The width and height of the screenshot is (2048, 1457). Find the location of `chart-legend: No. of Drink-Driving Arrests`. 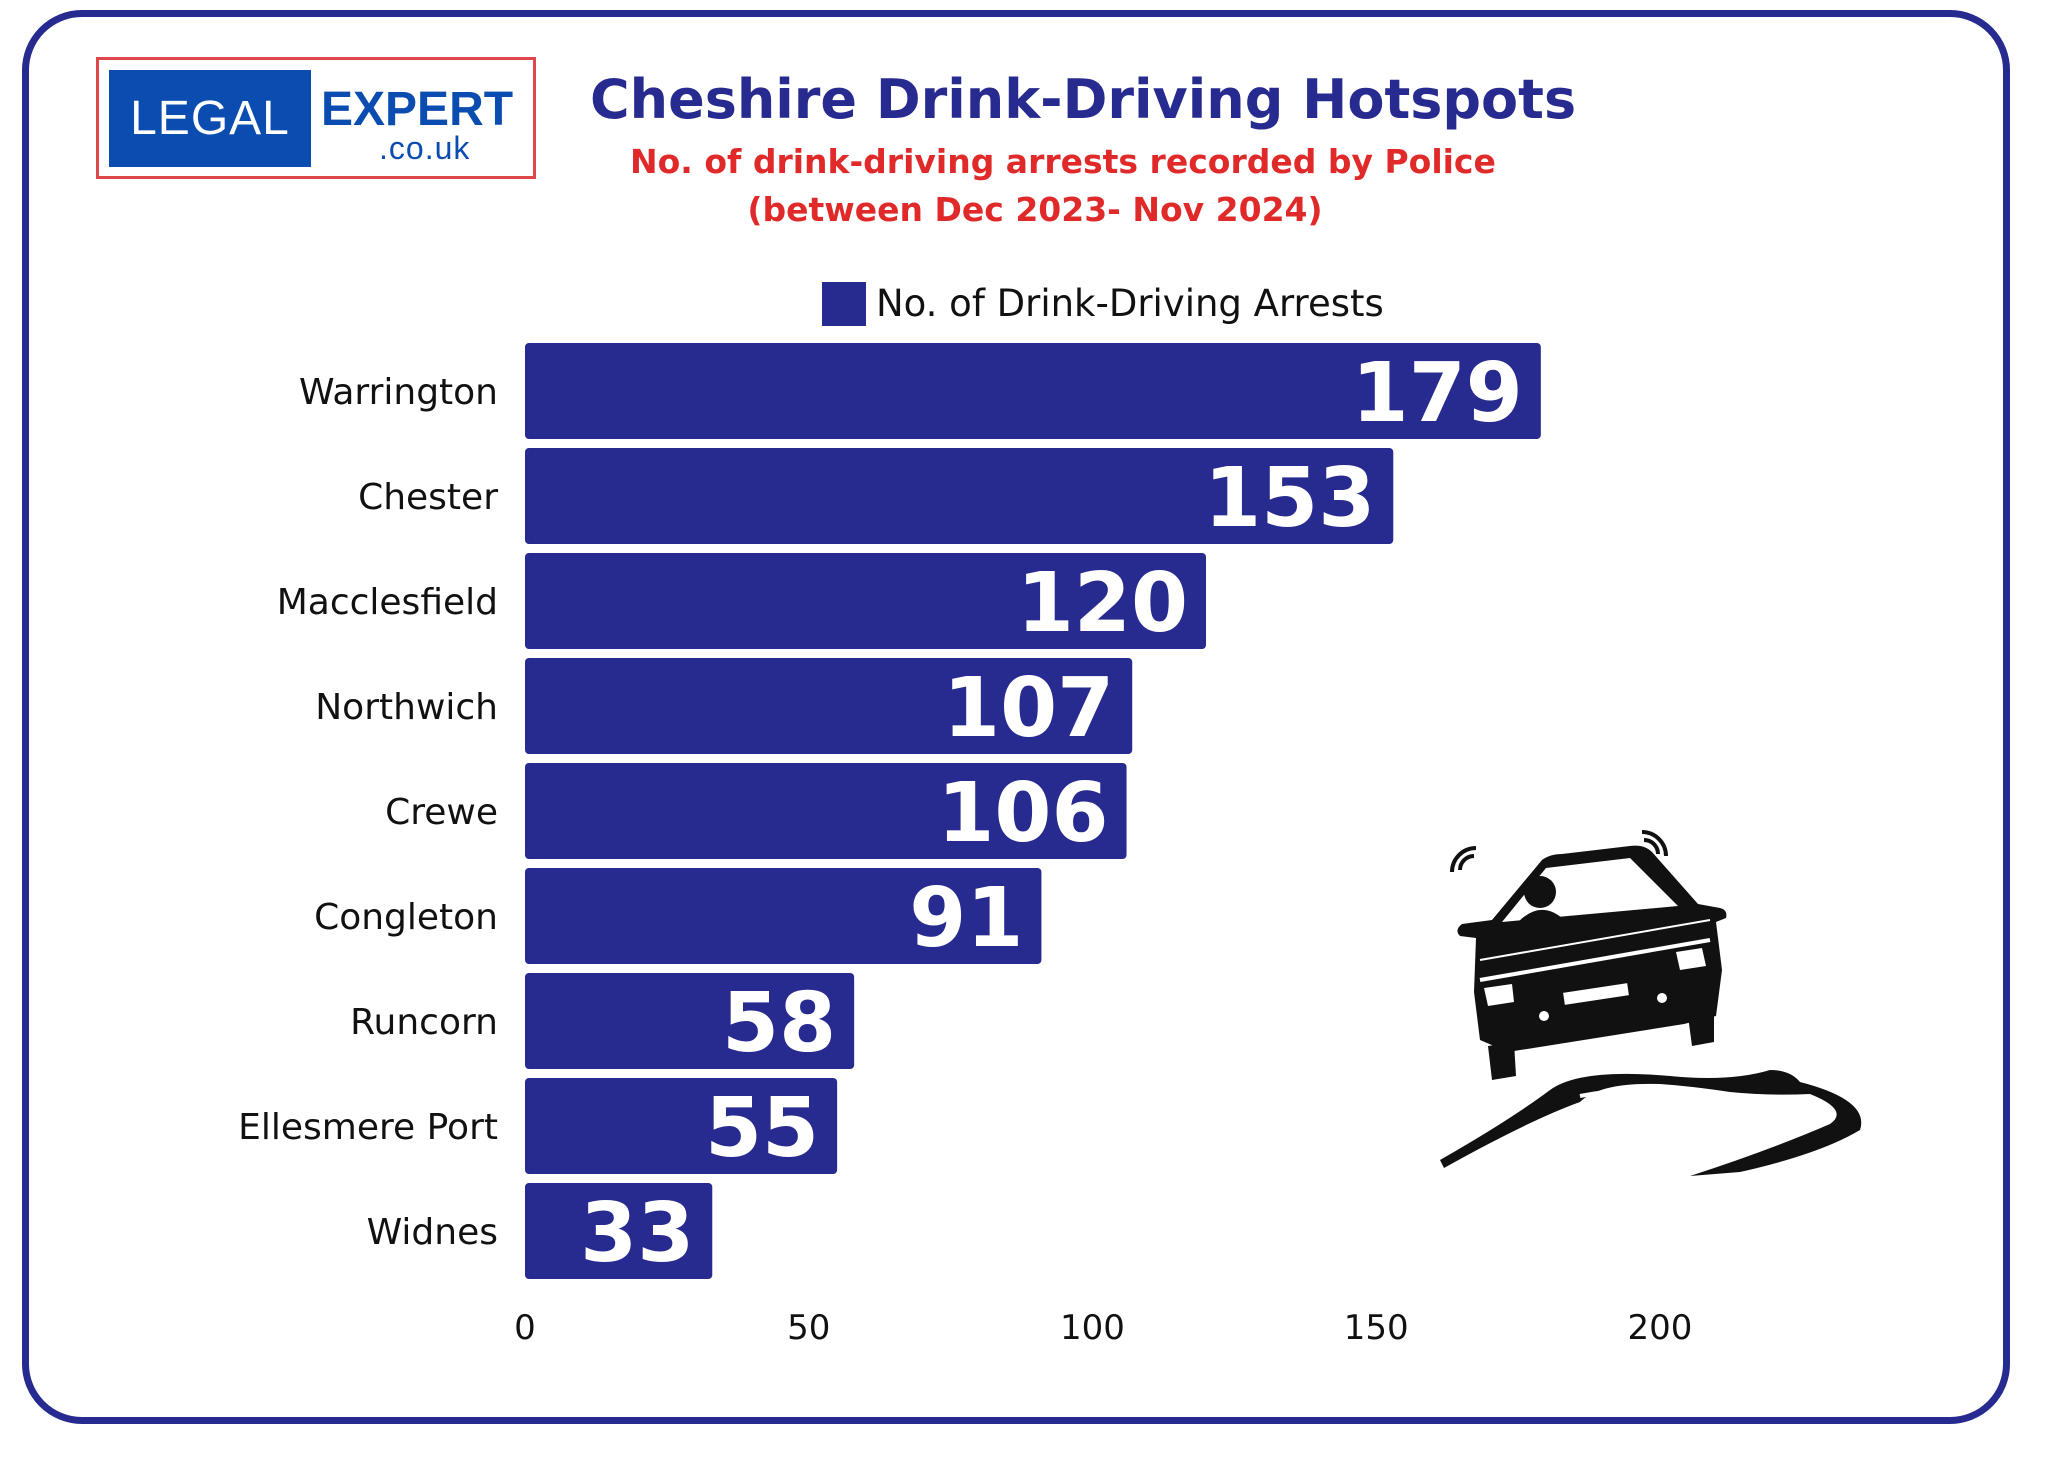

chart-legend: No. of Drink-Driving Arrests is located at coordinates (1103, 304).